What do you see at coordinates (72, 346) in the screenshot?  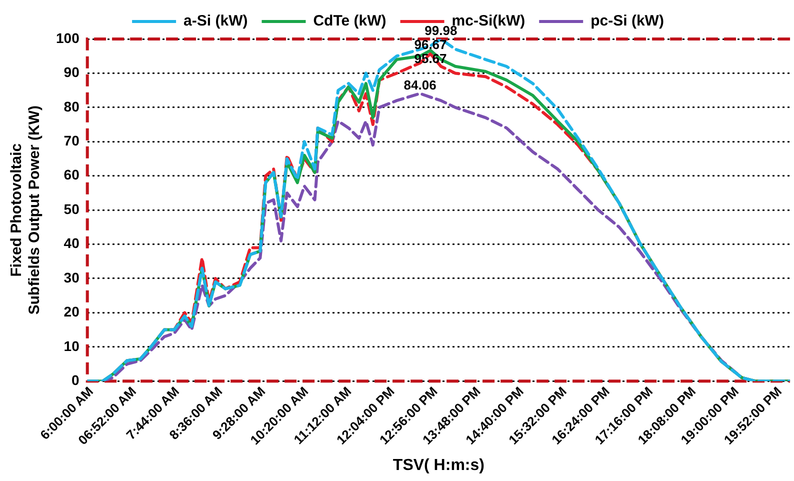 I see `y-tick-label: 10` at bounding box center [72, 346].